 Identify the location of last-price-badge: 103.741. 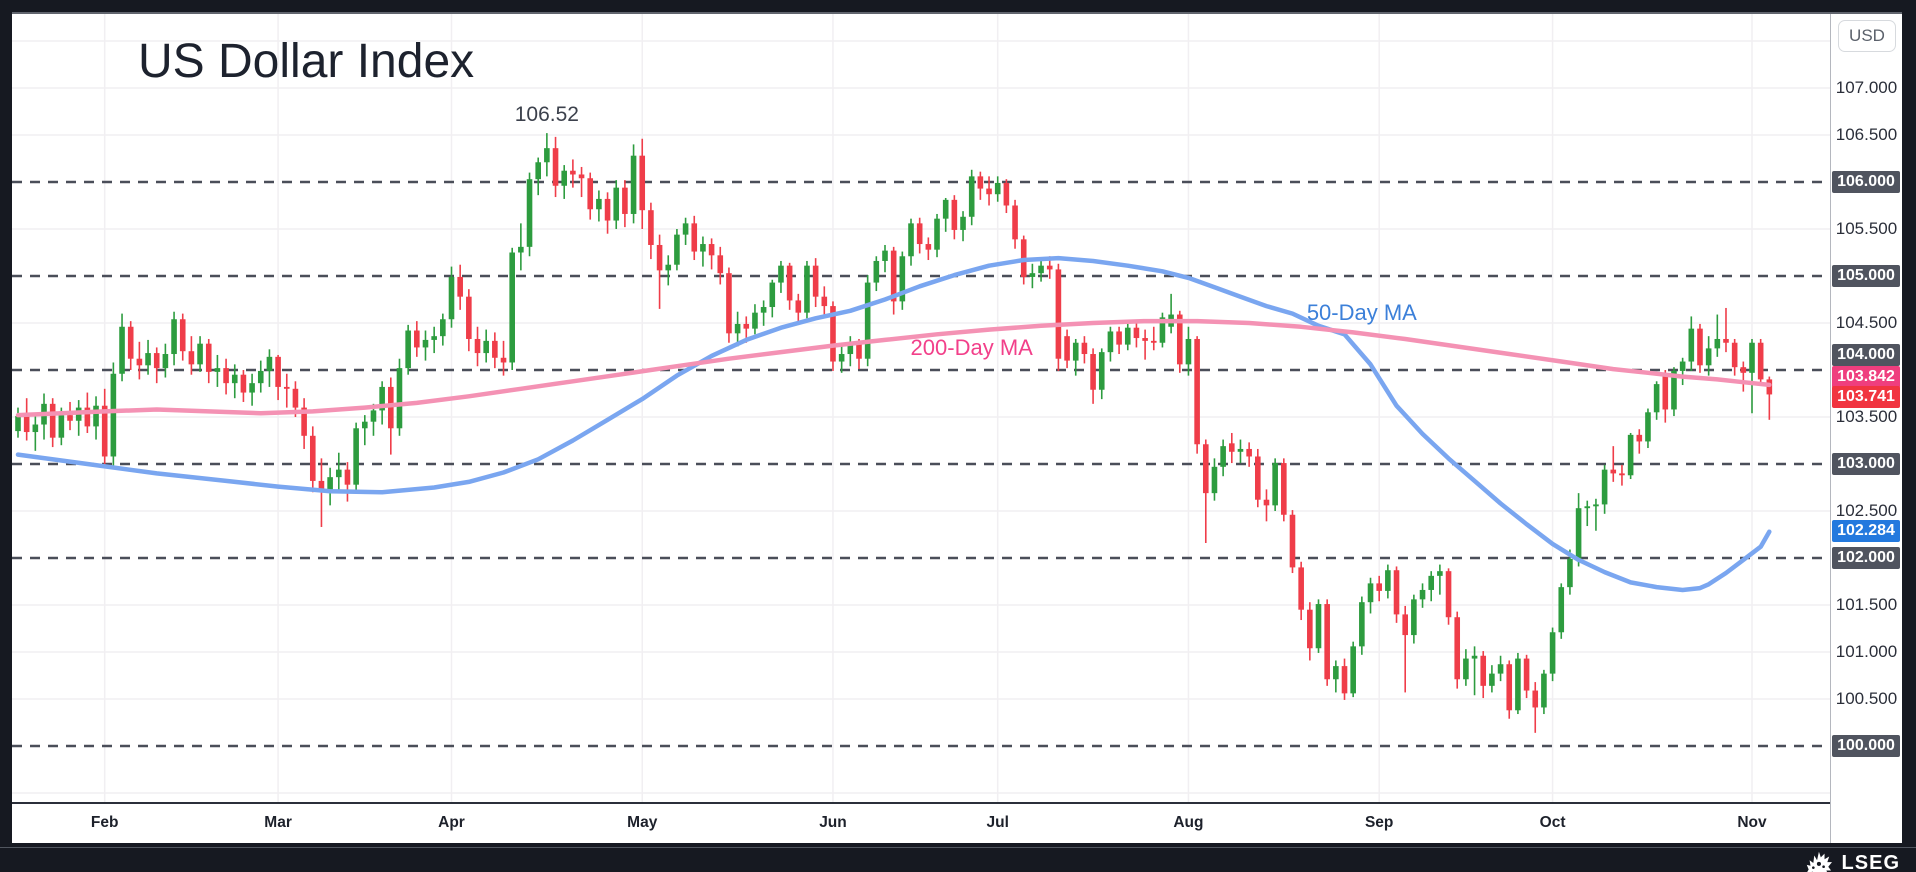
(1866, 397).